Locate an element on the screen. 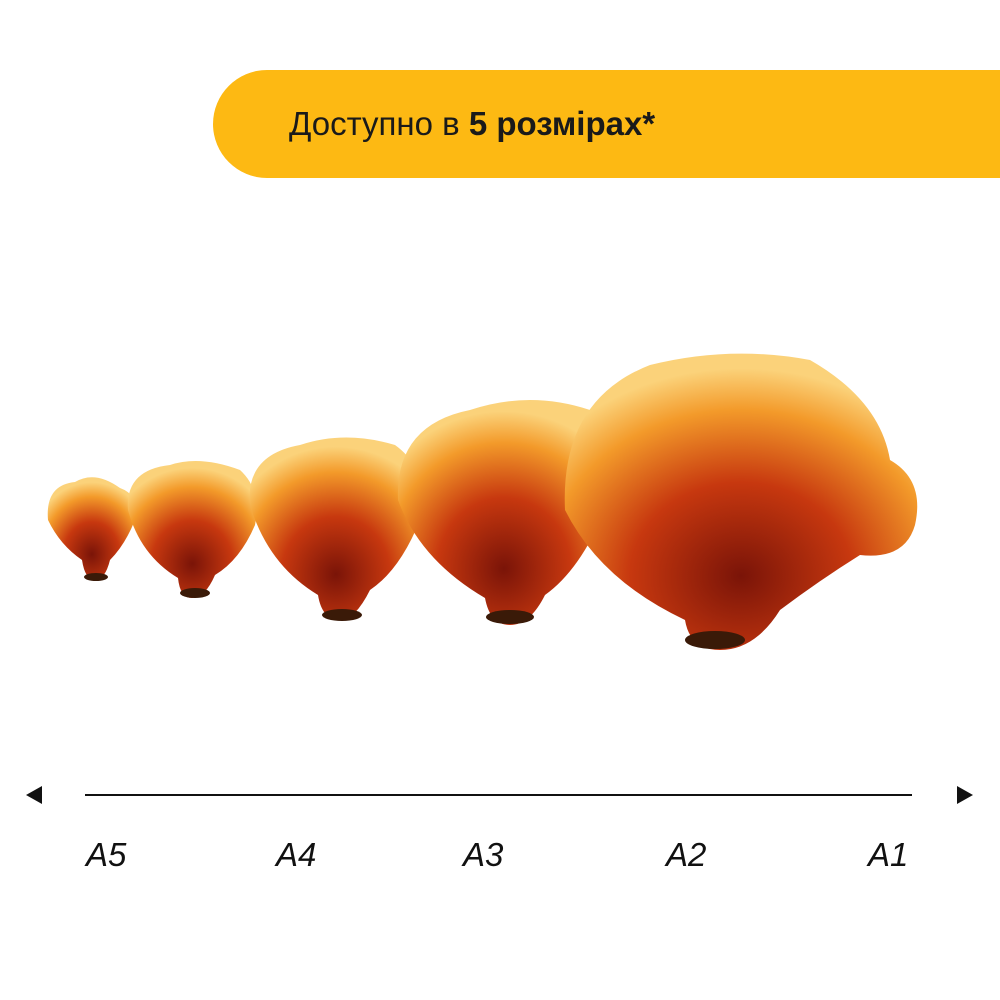  arrow-right-icon is located at coordinates (965, 795).